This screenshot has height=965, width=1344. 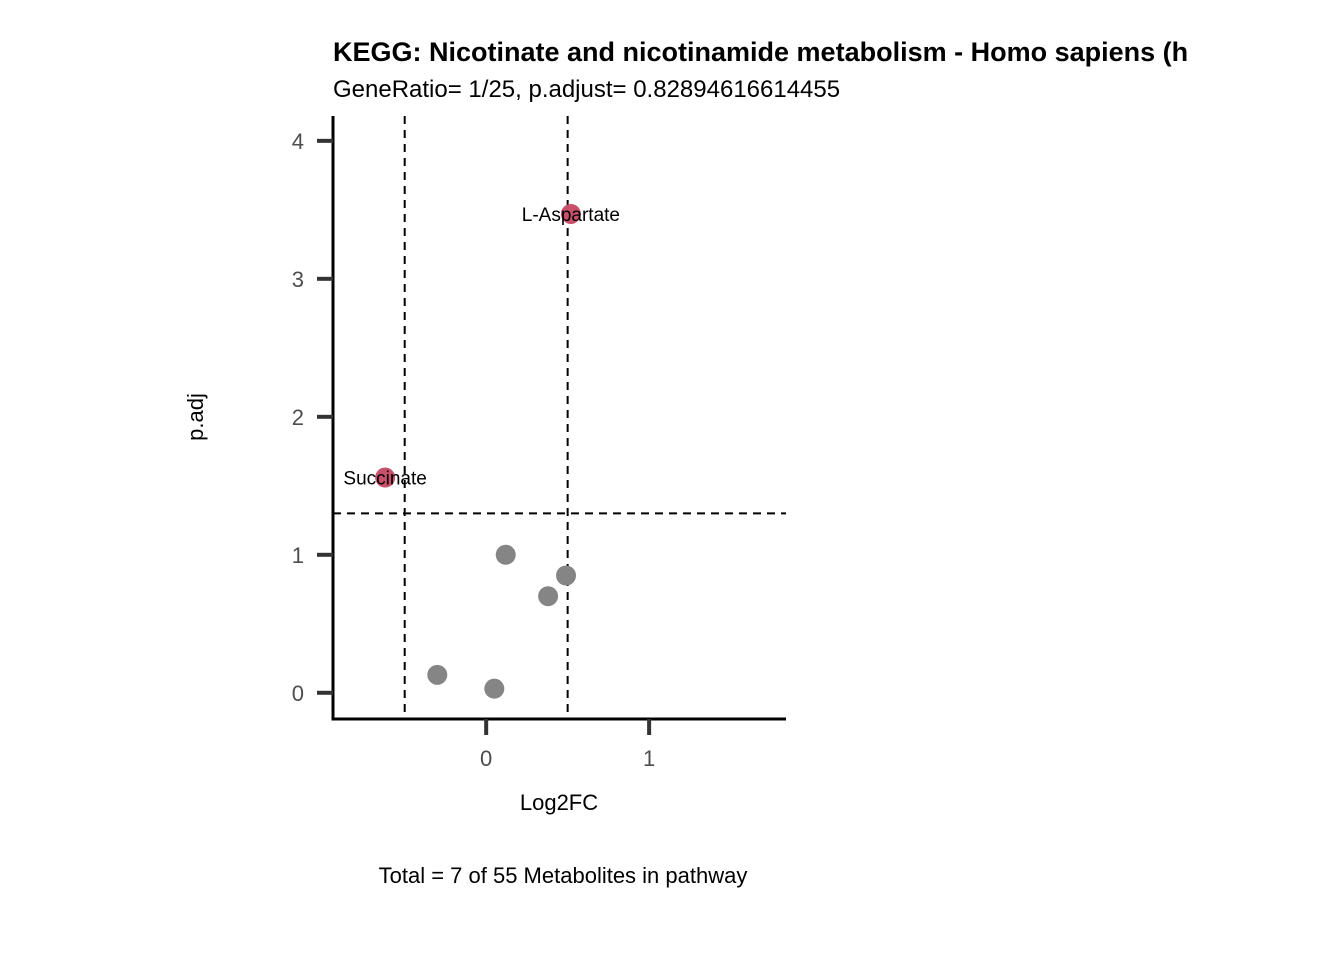 I want to click on y-tick-label-1: 1, so click(x=298, y=555).